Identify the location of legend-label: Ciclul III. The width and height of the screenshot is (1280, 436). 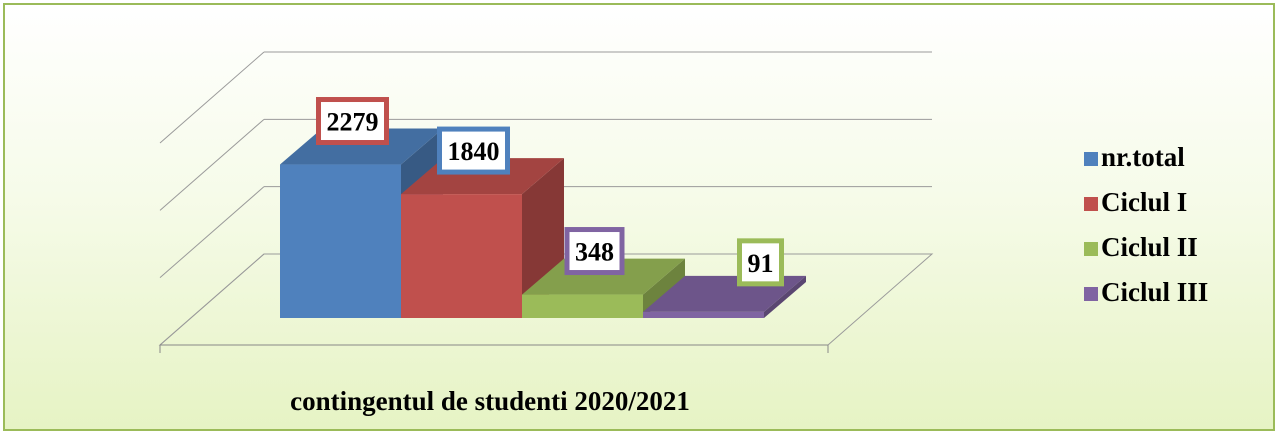
(1154, 292).